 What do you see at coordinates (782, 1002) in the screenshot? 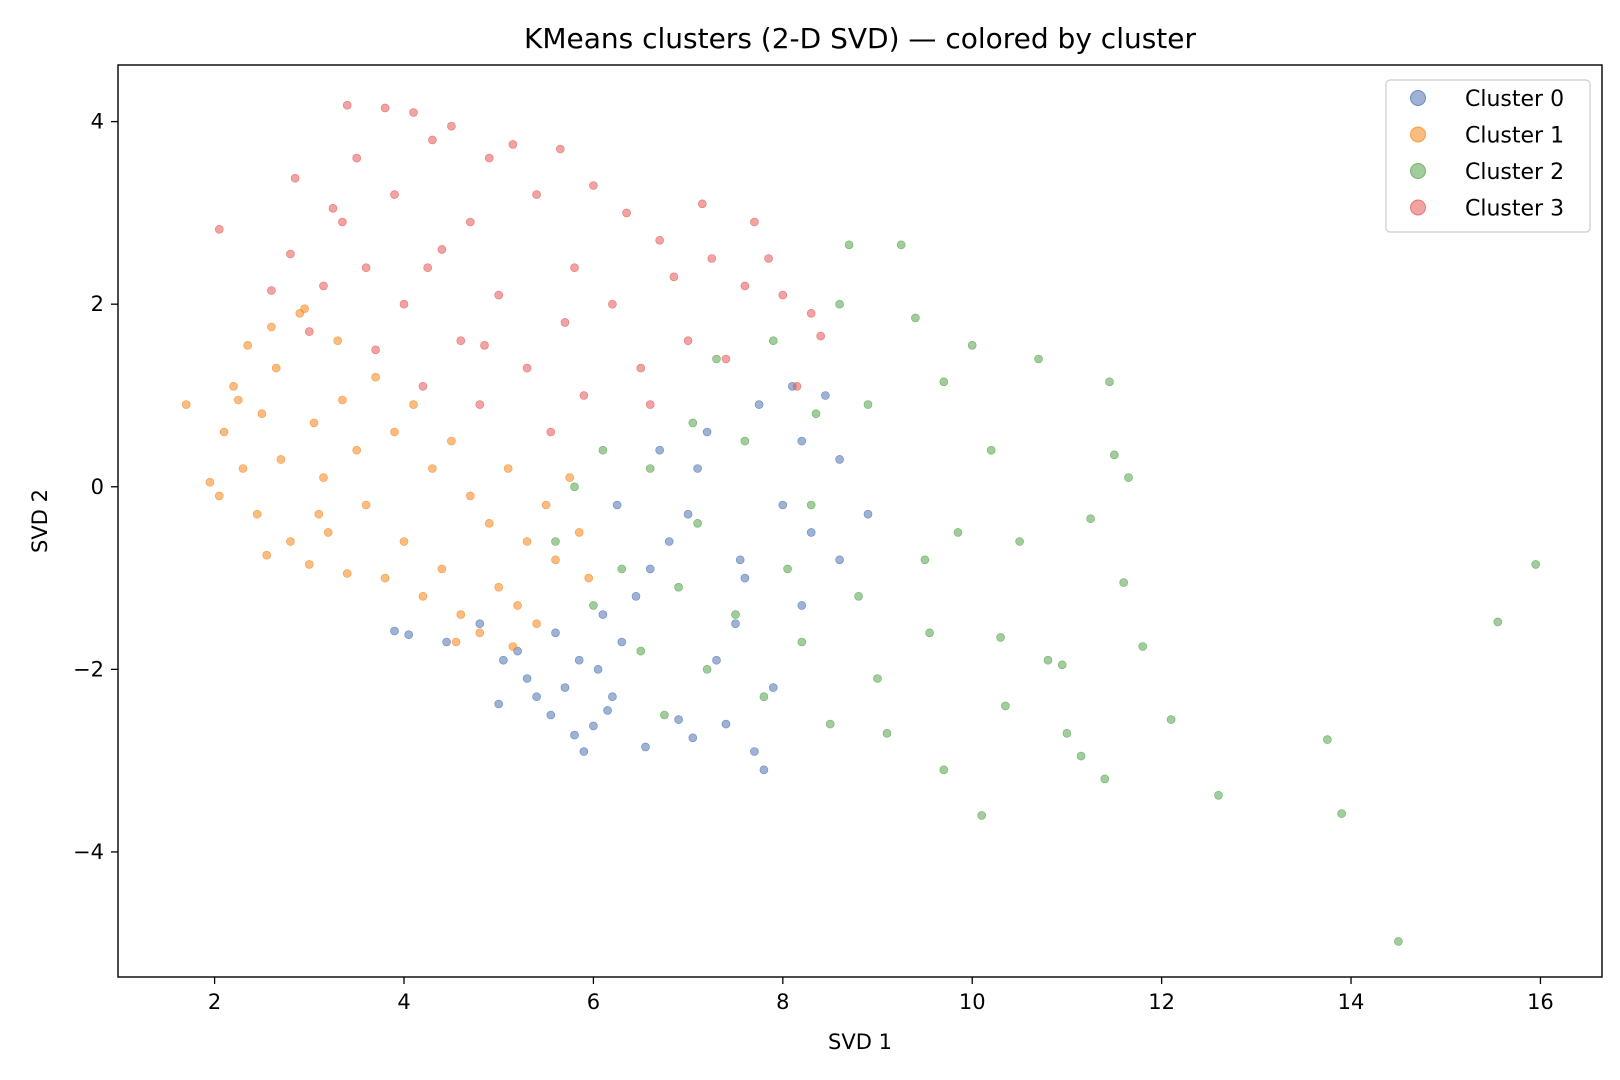
I see `x-tick-label: 8` at bounding box center [782, 1002].